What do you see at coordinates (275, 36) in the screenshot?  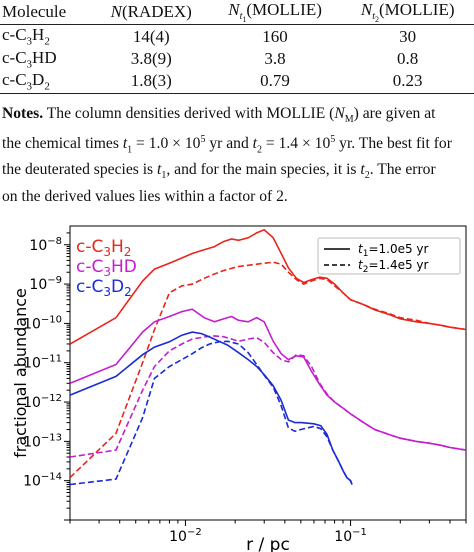 I see `mollie-t1-cell: 160` at bounding box center [275, 36].